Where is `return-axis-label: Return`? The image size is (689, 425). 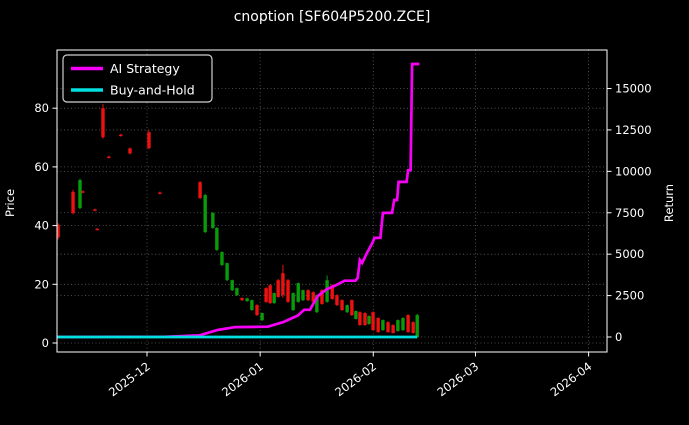
return-axis-label: Return is located at coordinates (669, 203).